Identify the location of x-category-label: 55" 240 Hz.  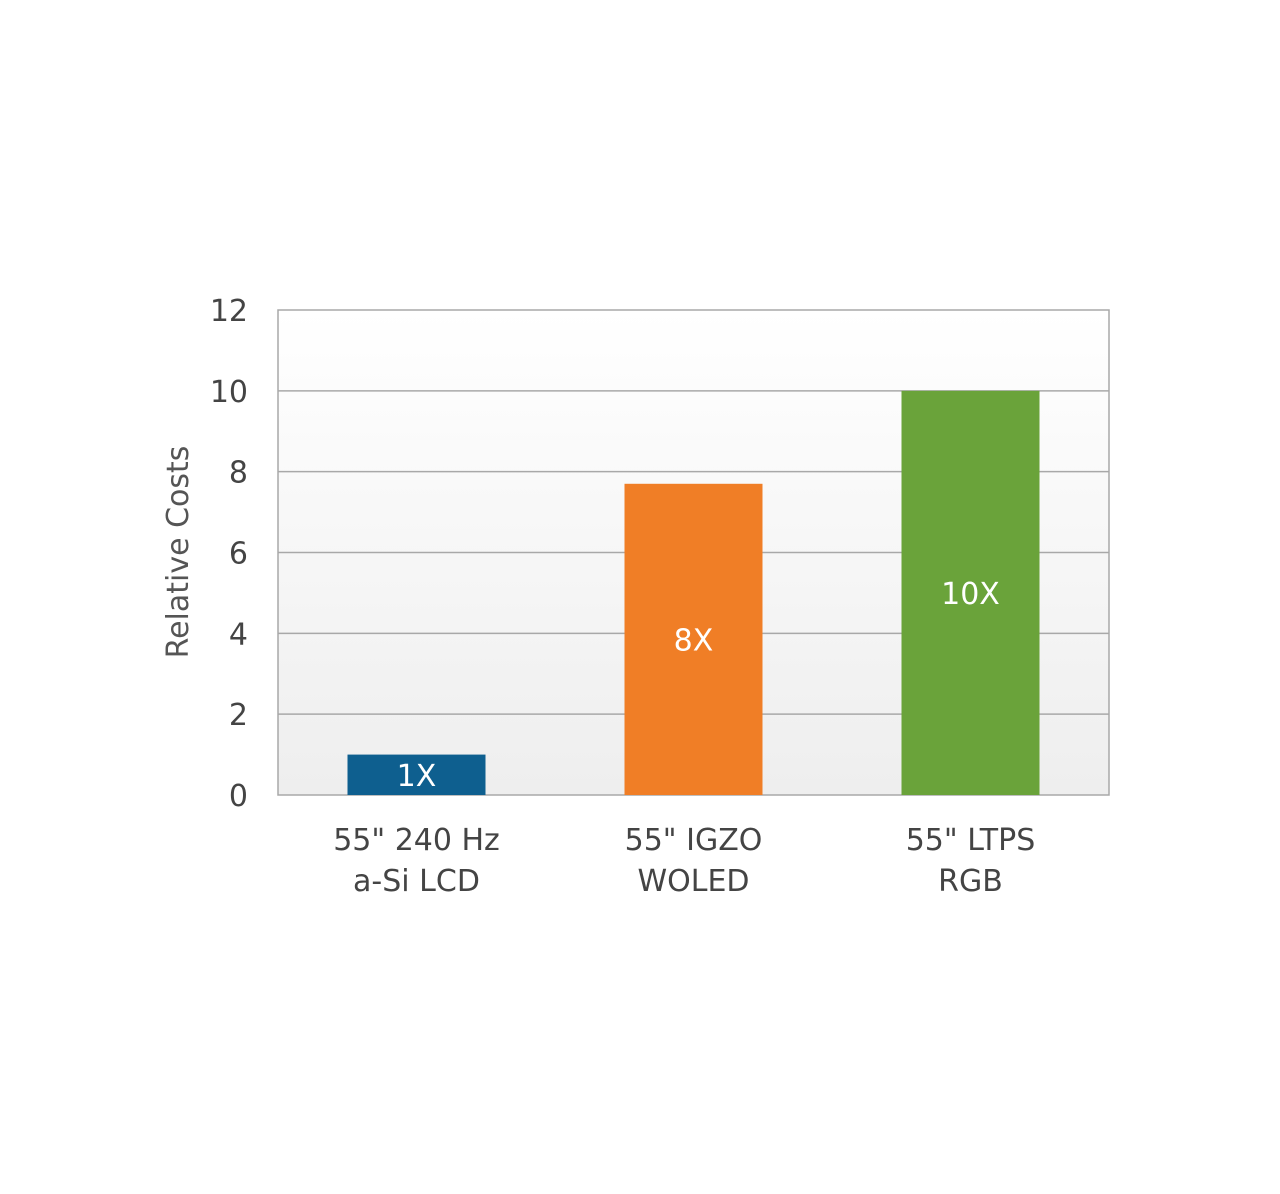
(416, 840).